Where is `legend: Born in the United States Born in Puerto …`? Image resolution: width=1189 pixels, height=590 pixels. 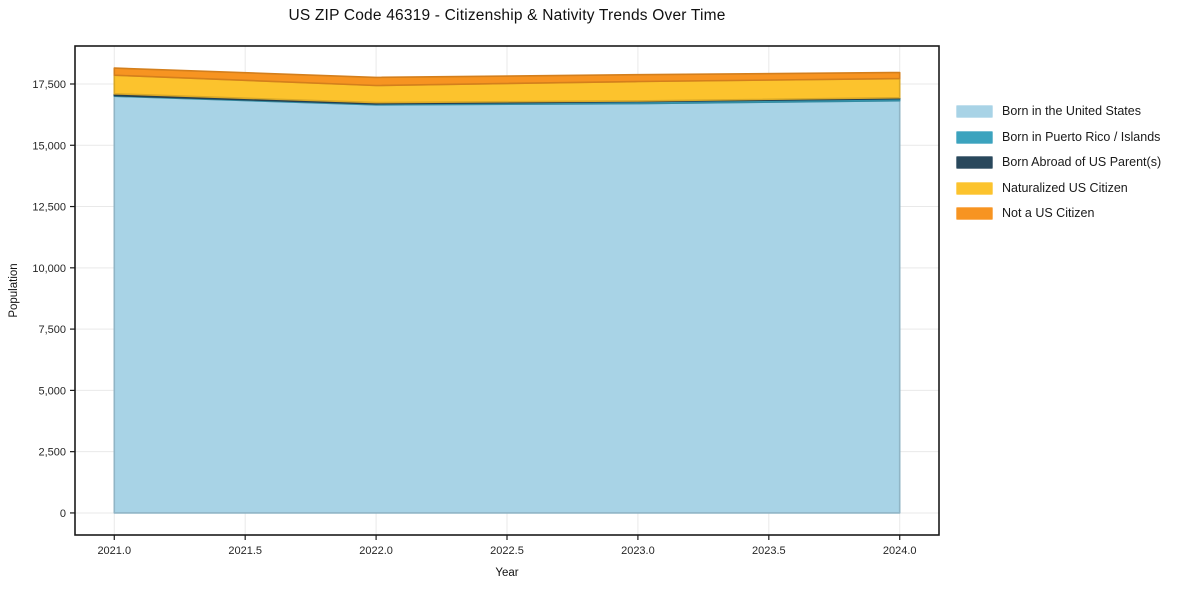 legend: Born in the United States Born in Puerto … is located at coordinates (1059, 162).